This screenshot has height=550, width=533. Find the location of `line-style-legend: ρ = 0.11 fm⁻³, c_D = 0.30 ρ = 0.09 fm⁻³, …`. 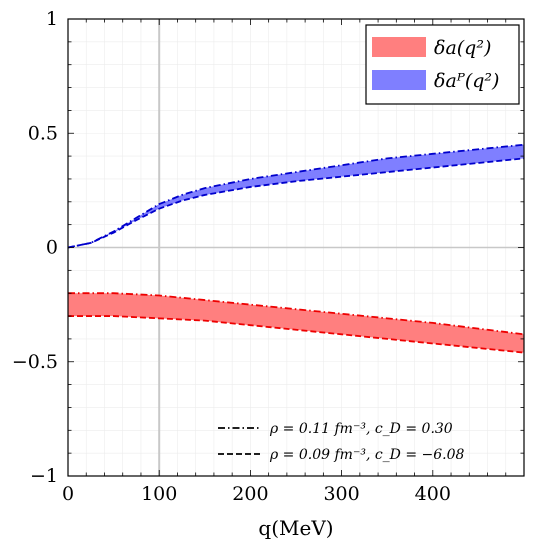

line-style-legend: ρ = 0.11 fm⁻³, c_D = 0.30 ρ = 0.09 fm⁻³, … is located at coordinates (341, 442).